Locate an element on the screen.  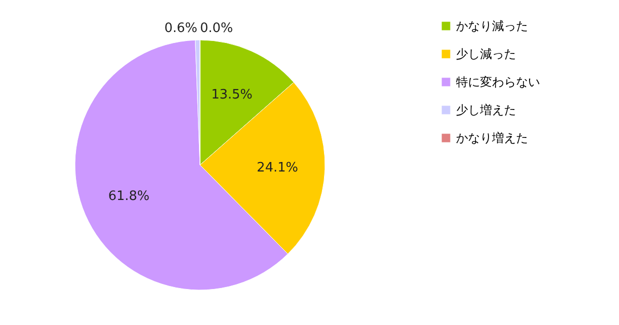
legend-label: かなり減った is located at coordinates (492, 26).